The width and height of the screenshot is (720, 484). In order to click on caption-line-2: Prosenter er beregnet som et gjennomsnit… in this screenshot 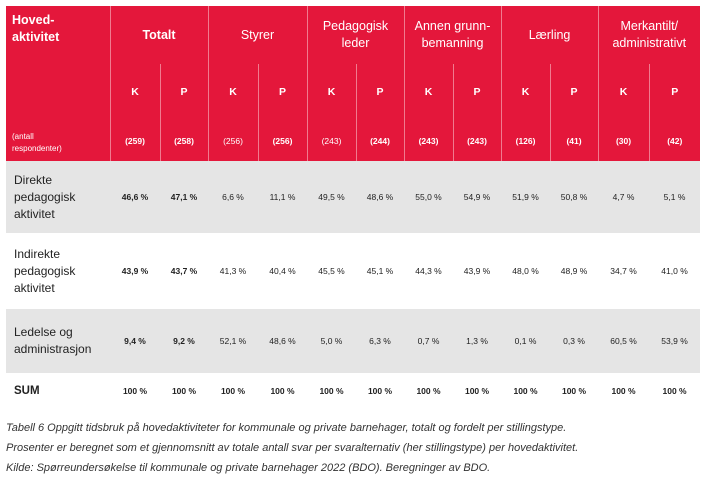, I will do `click(292, 448)`.